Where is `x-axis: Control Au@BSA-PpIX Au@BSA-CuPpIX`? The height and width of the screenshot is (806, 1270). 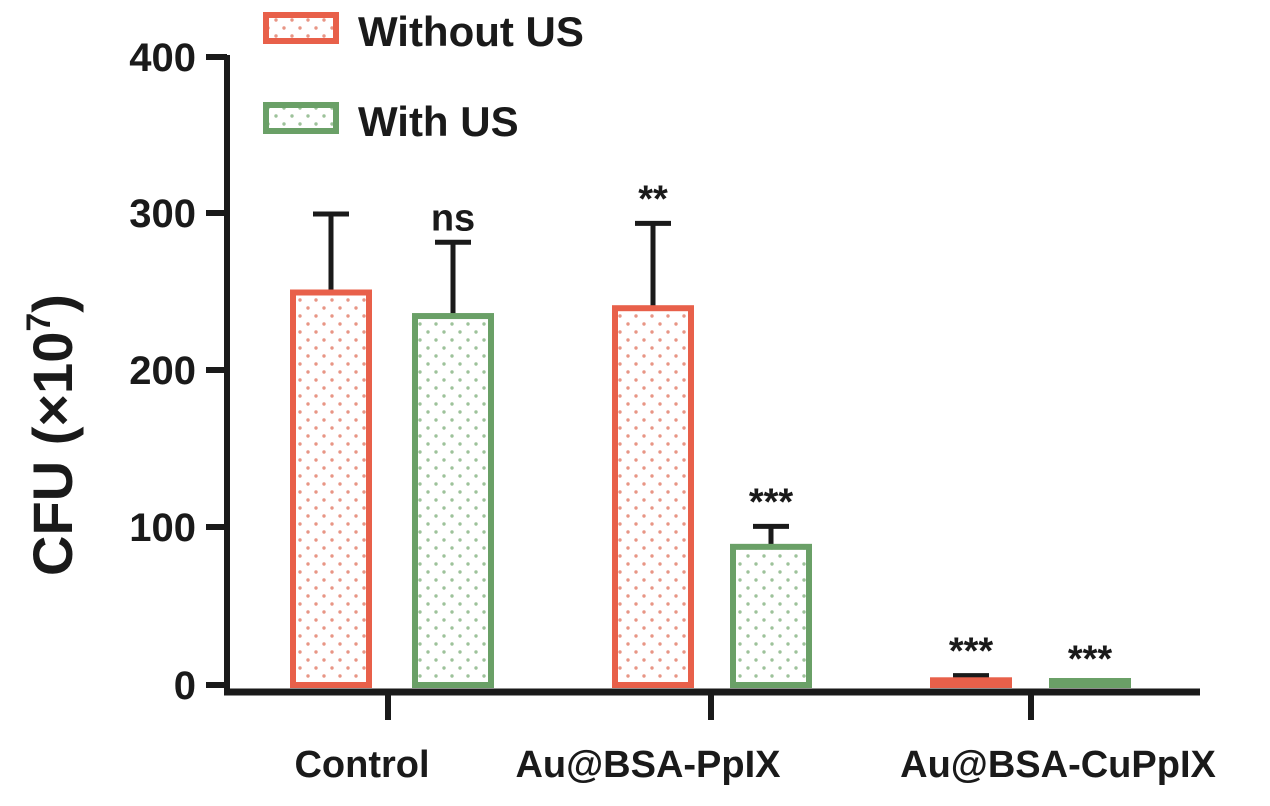 x-axis: Control Au@BSA-PpIX Au@BSA-CuPpIX is located at coordinates (720, 737).